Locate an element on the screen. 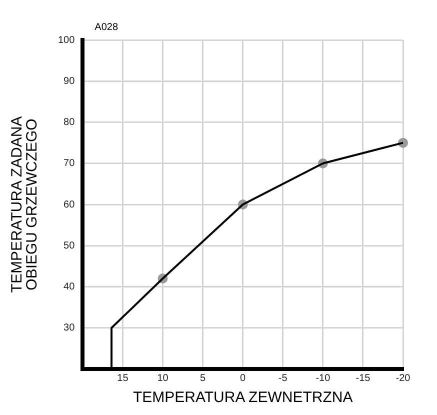 This screenshot has width=437, height=415. x-tick-label: -10 is located at coordinates (323, 378).